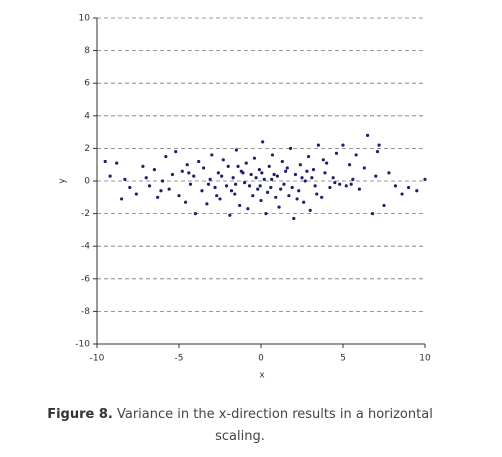  I want to click on x-axis-label: x, so click(262, 376).